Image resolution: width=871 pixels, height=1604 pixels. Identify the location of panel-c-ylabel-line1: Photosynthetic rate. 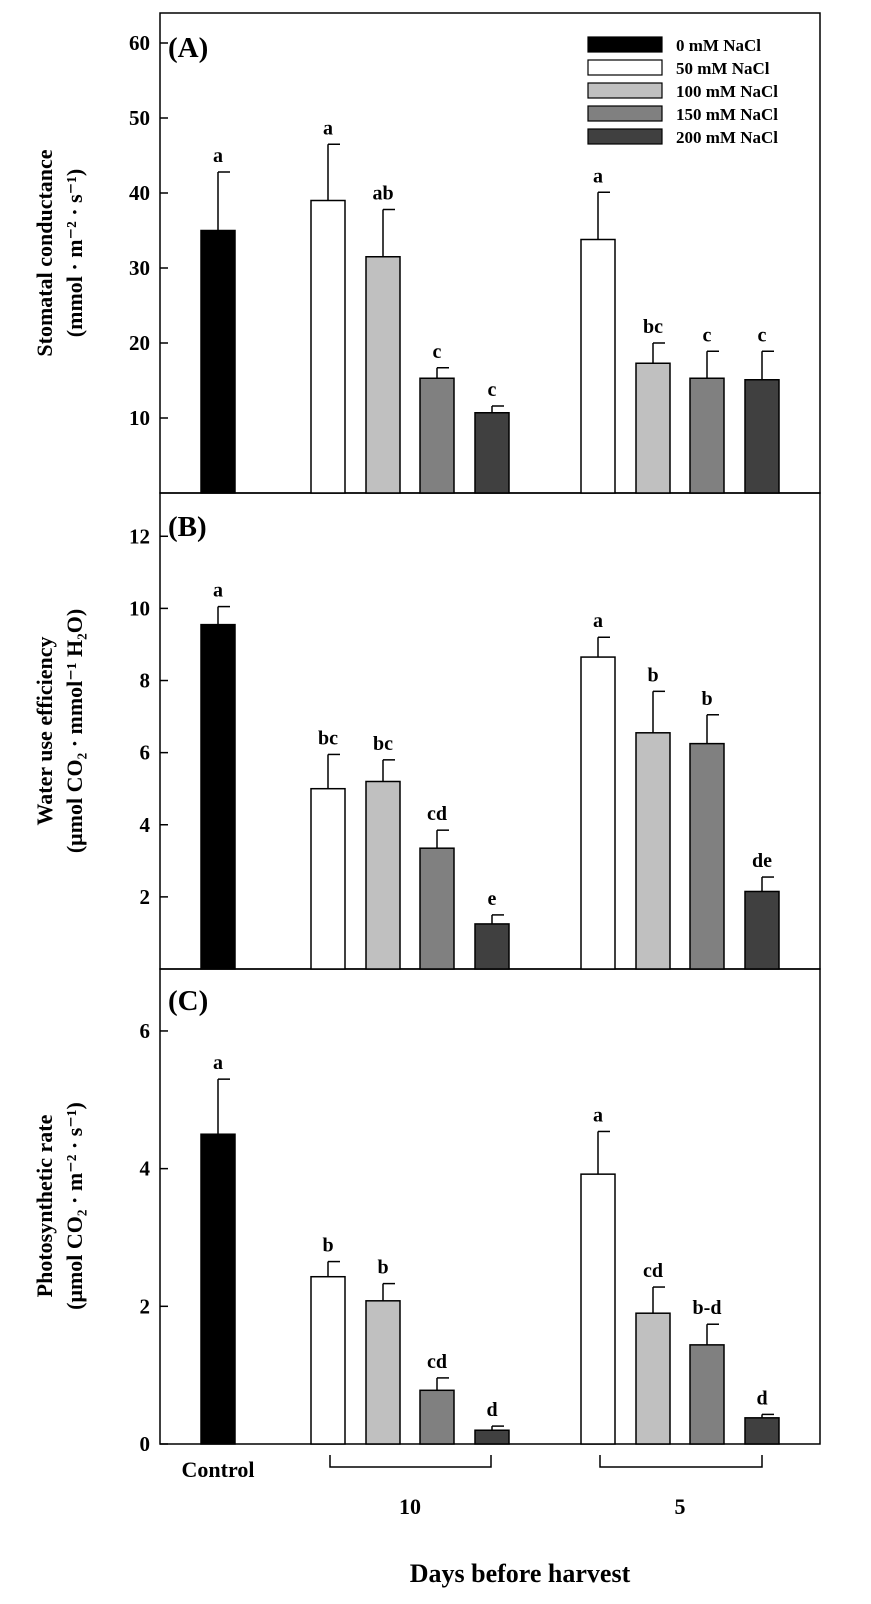
(44, 1205).